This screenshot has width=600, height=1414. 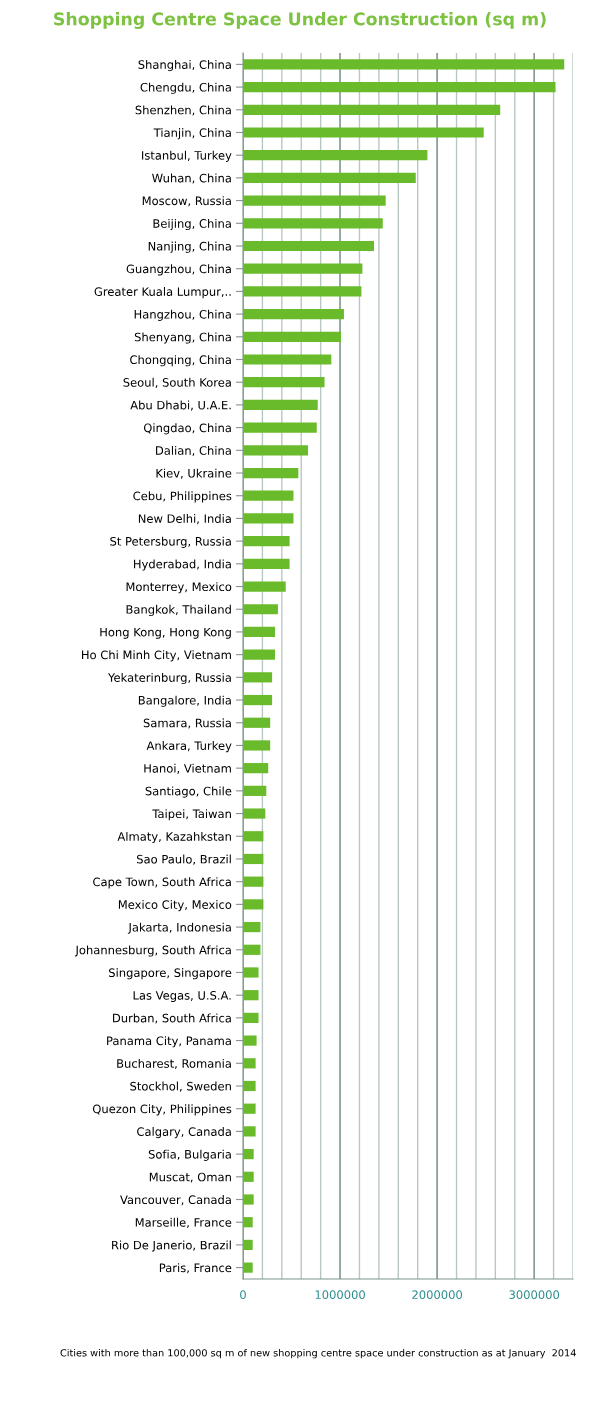 What do you see at coordinates (188, 792) in the screenshot?
I see `y-tick-label: Santiago, Chile` at bounding box center [188, 792].